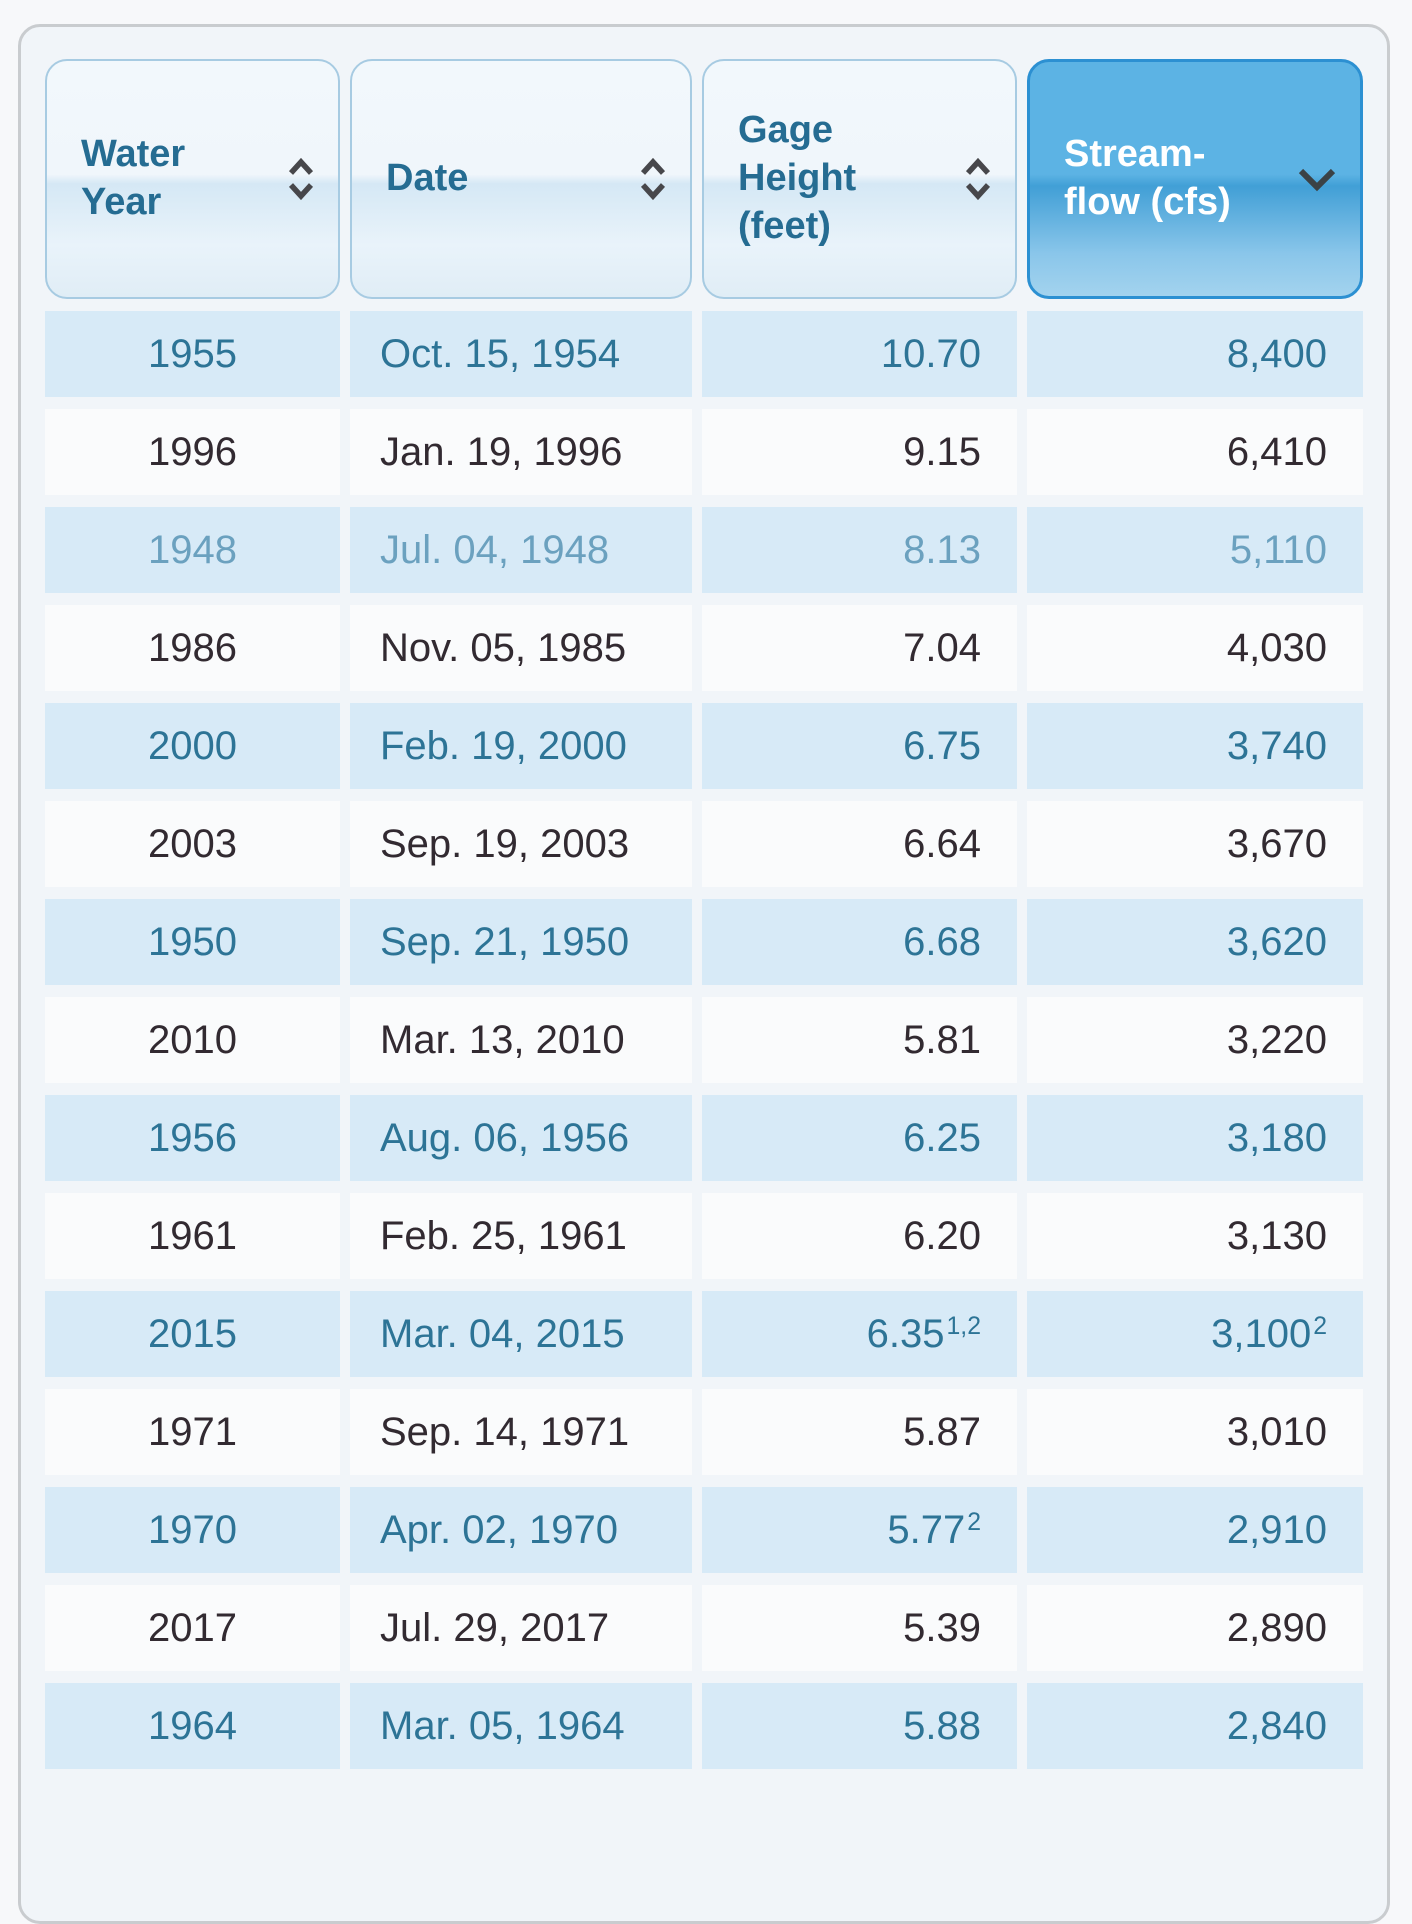  What do you see at coordinates (859, 1628) in the screenshot?
I see `gage-height-cell: 5.39` at bounding box center [859, 1628].